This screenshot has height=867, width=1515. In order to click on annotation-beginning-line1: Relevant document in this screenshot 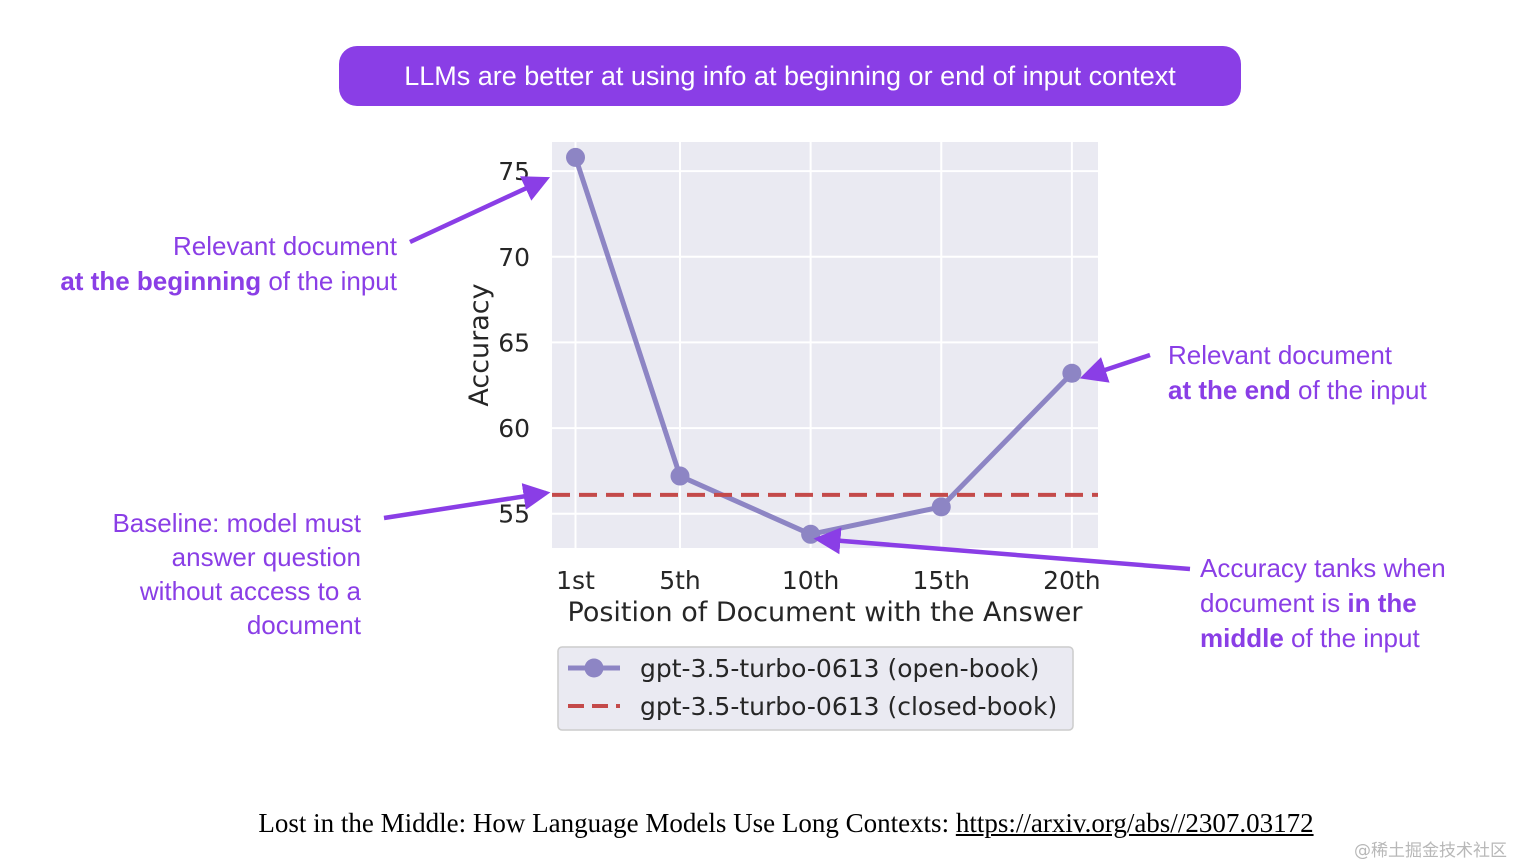, I will do `click(284, 246)`.